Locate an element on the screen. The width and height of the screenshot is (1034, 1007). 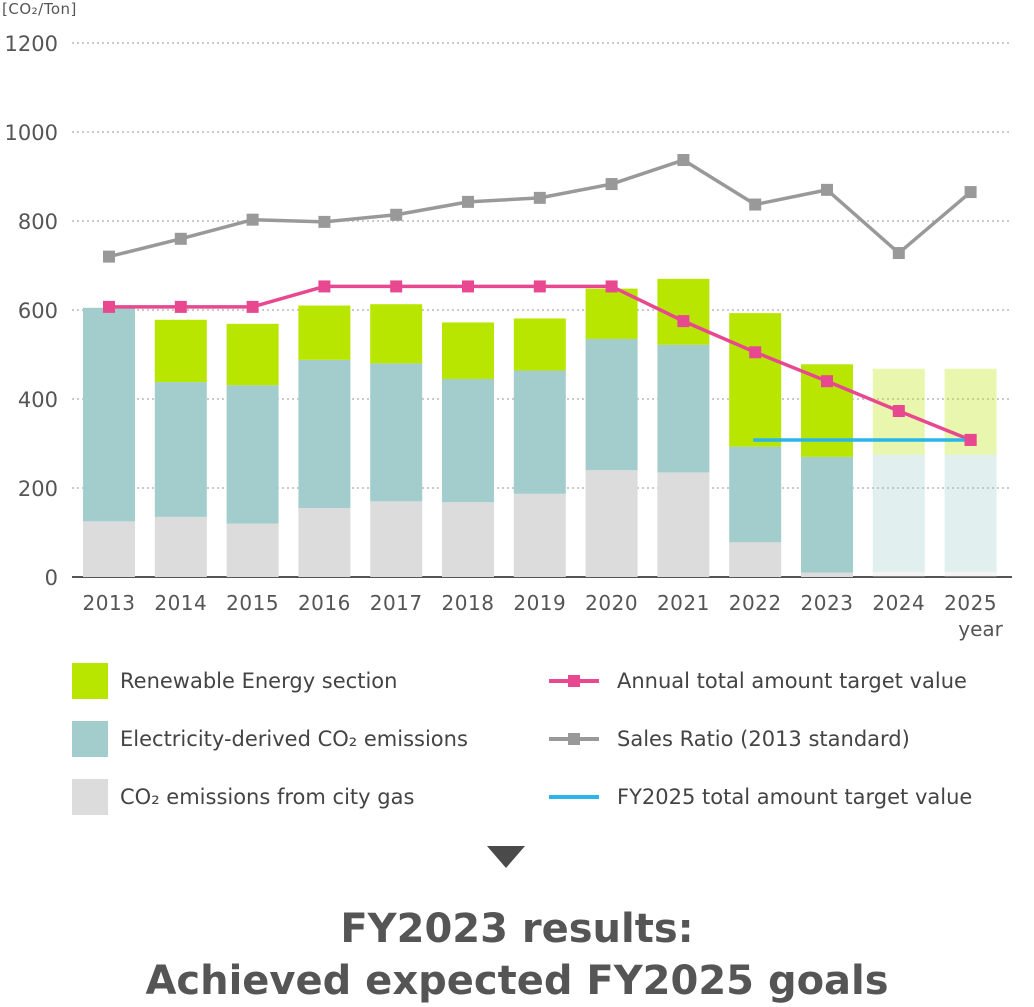
bar-electricity-2016 is located at coordinates (324, 434).